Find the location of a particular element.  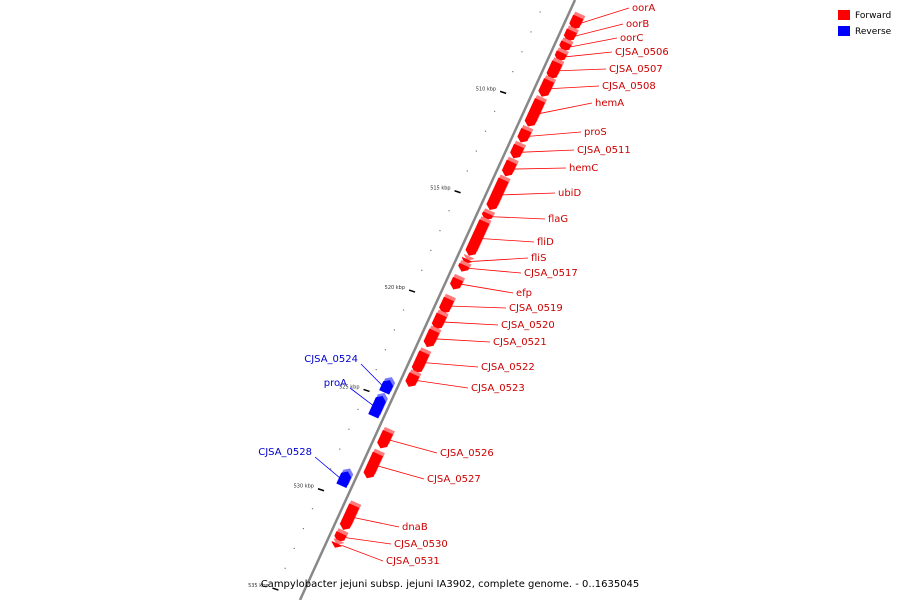

gene-label-cjsa-0521: CJSA_0521 is located at coordinates (520, 342).